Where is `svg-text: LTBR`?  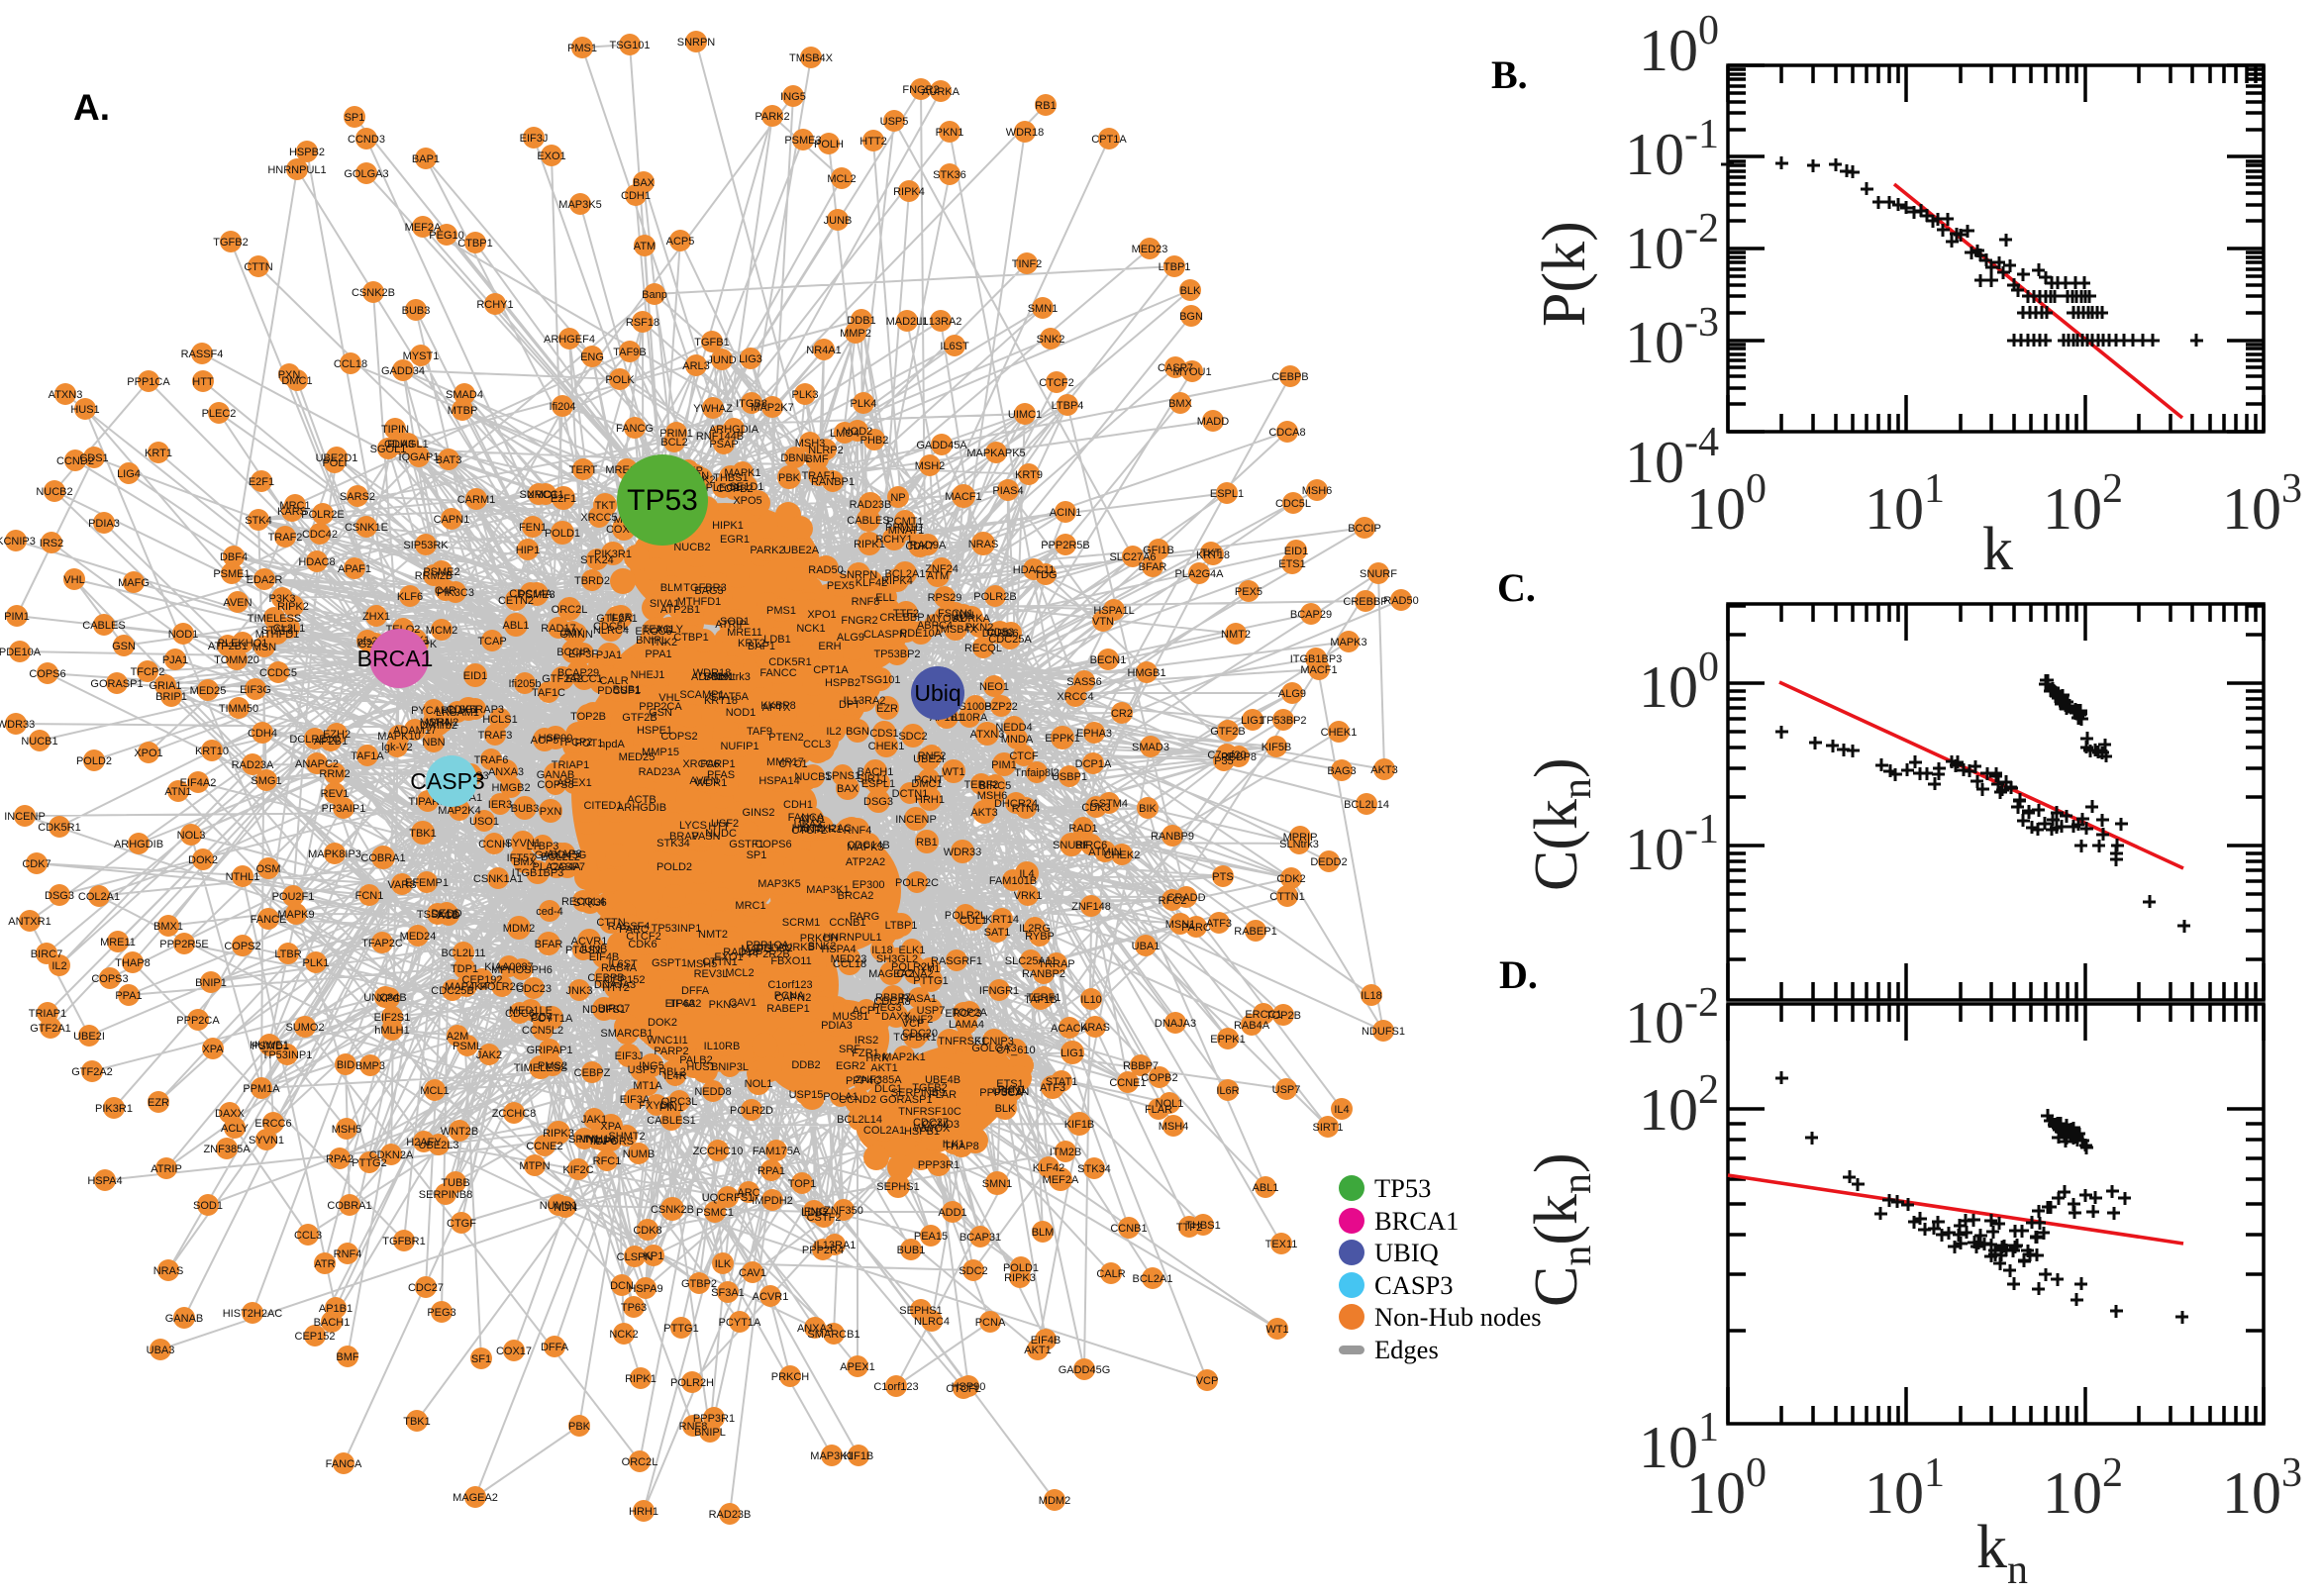
svg-text: LTBR is located at coordinates (288, 954).